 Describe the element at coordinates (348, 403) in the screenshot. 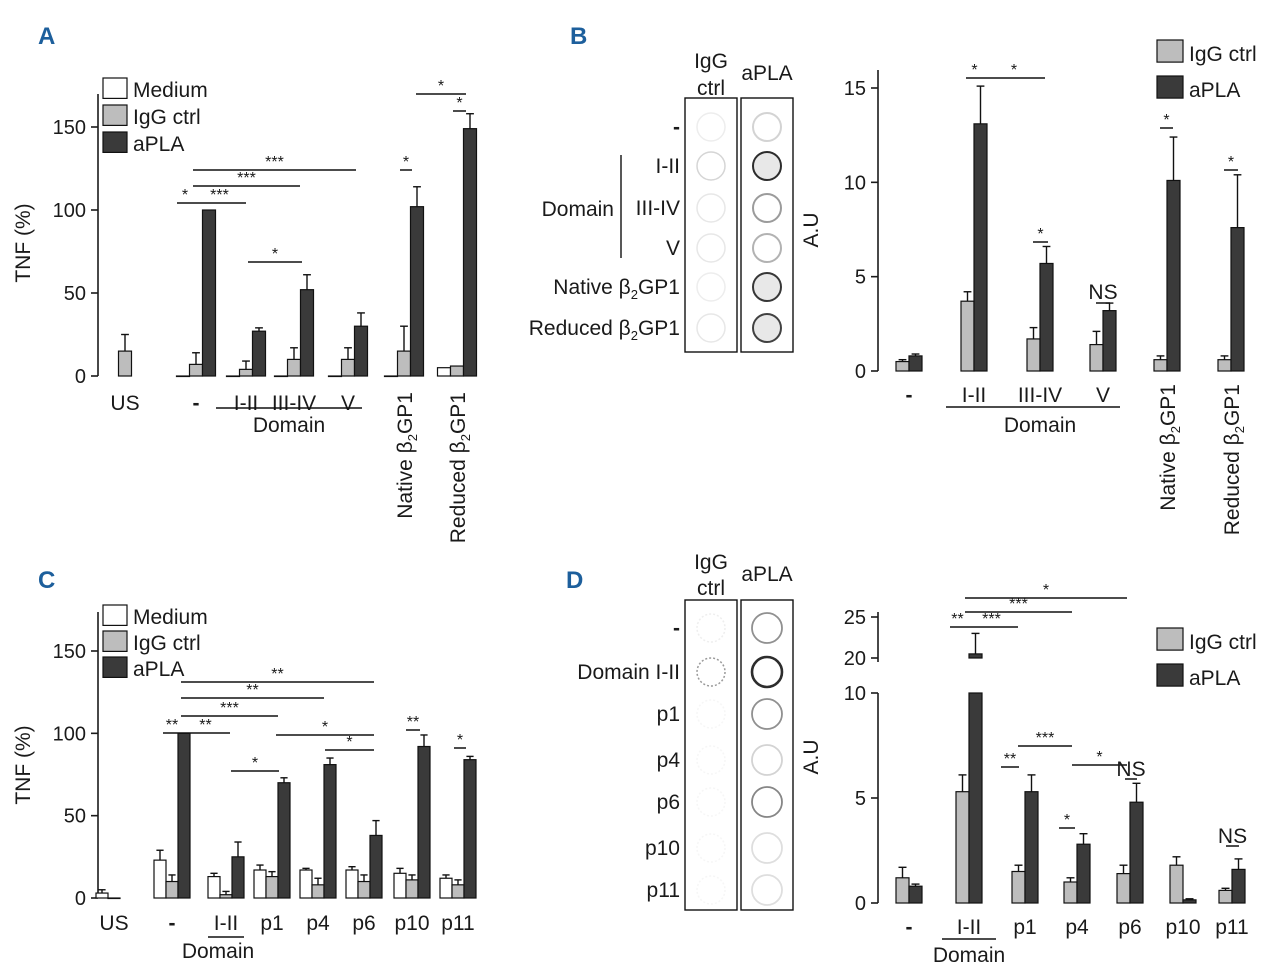

I see `x-tick-label: V` at that location.